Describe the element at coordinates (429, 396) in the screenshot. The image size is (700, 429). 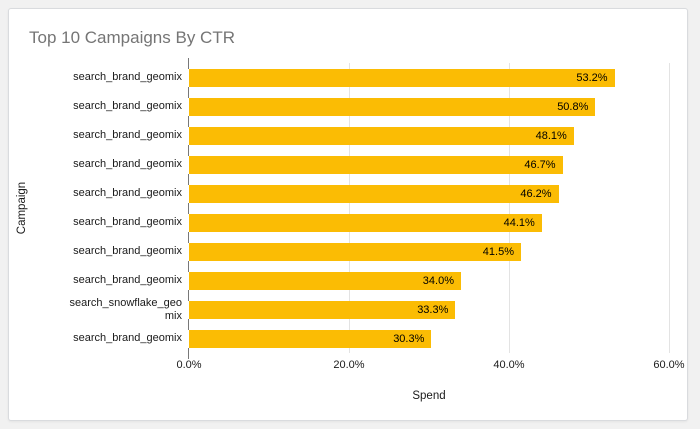
I see `x-axis-title: Spend` at that location.